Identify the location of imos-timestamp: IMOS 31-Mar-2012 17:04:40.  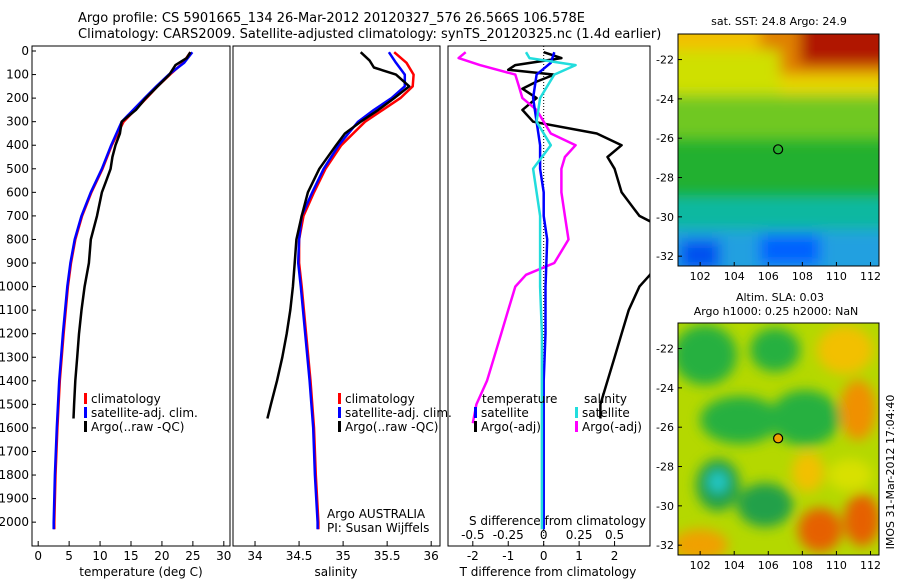
(890, 472).